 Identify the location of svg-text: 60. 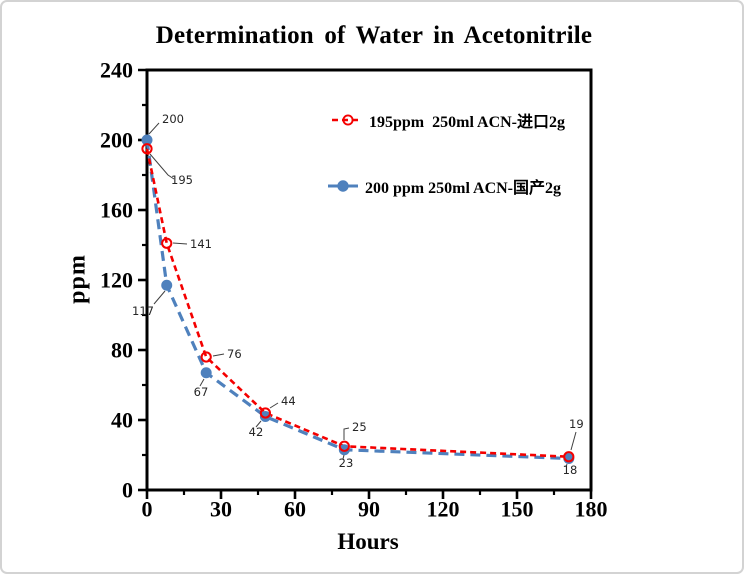
(295, 509).